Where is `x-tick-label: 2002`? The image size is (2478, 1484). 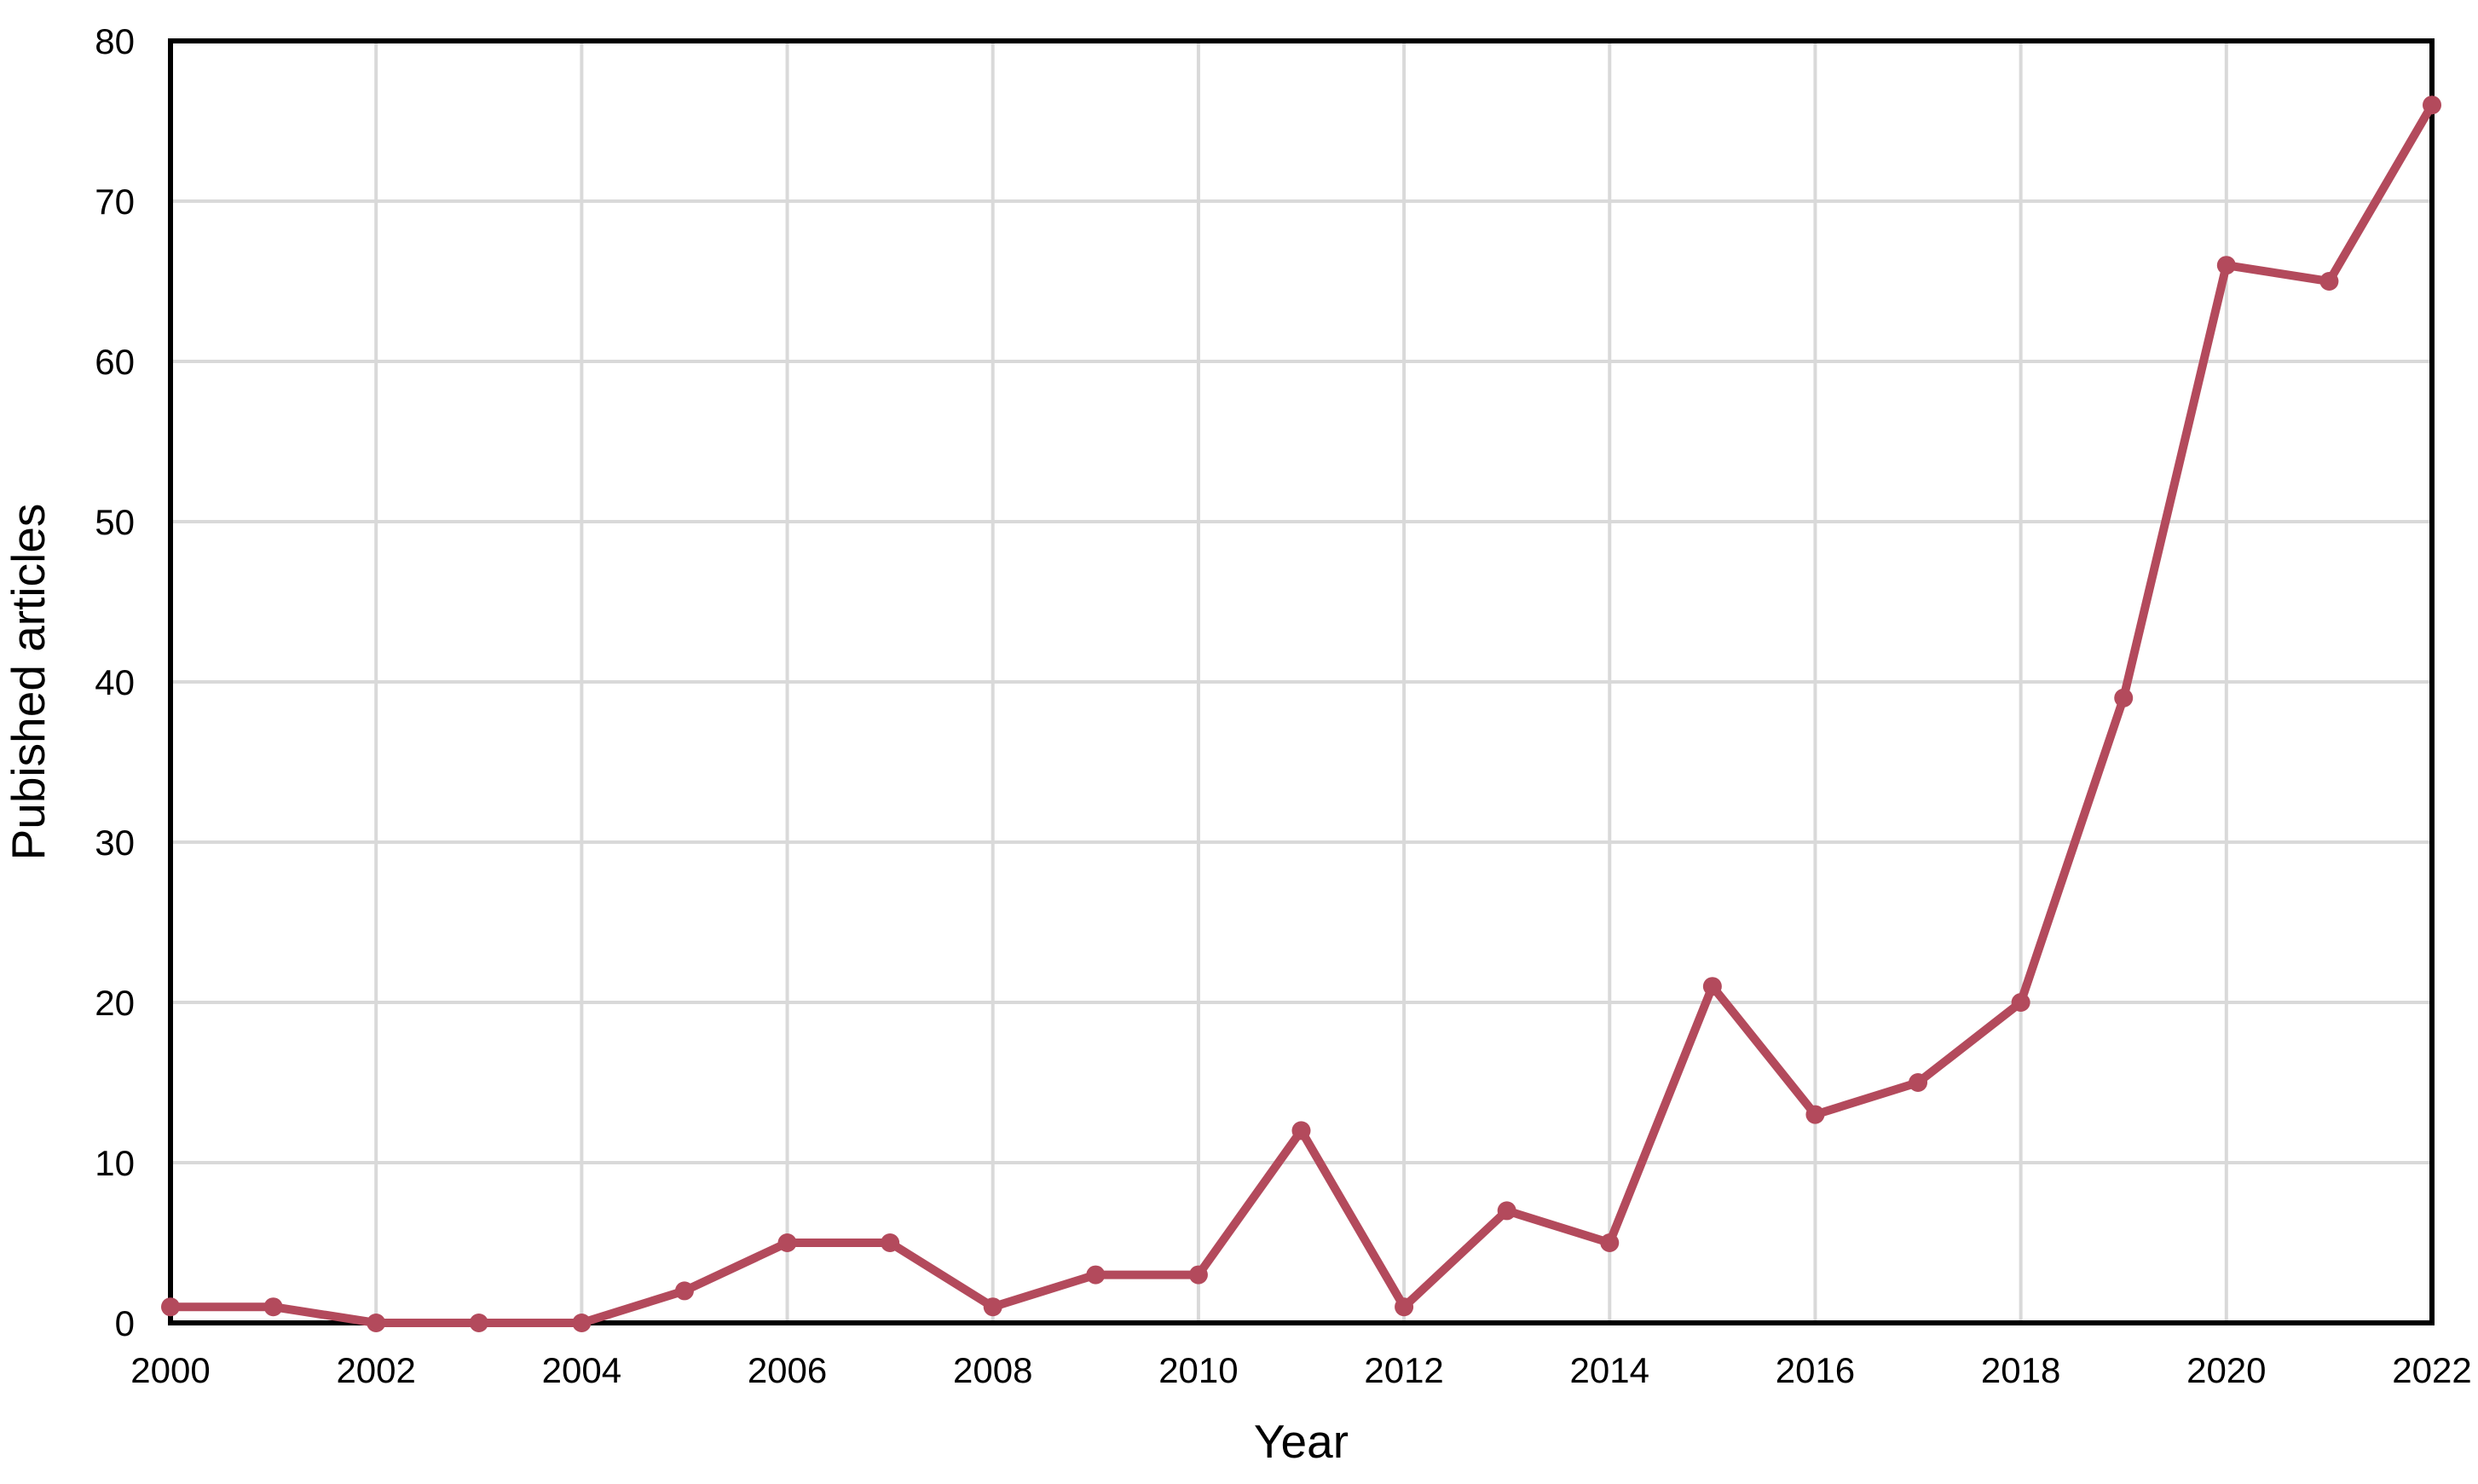 x-tick-label: 2002 is located at coordinates (375, 1370).